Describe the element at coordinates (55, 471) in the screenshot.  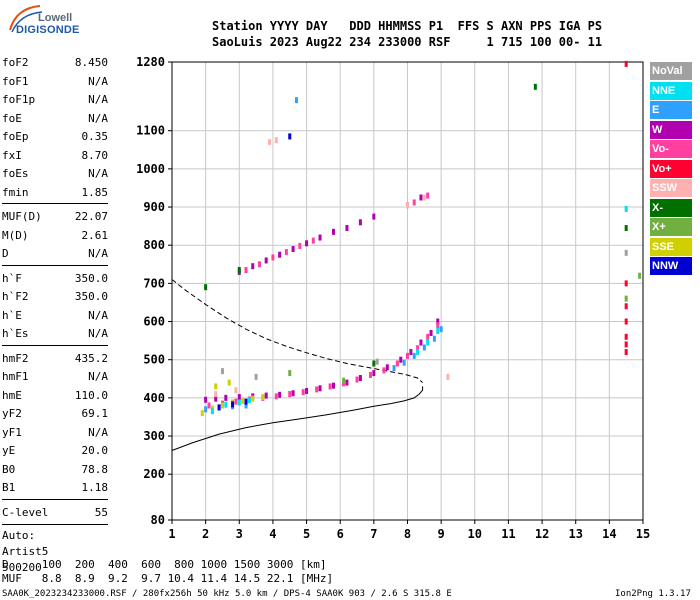
I see `param-row: B0 78.8` at that location.